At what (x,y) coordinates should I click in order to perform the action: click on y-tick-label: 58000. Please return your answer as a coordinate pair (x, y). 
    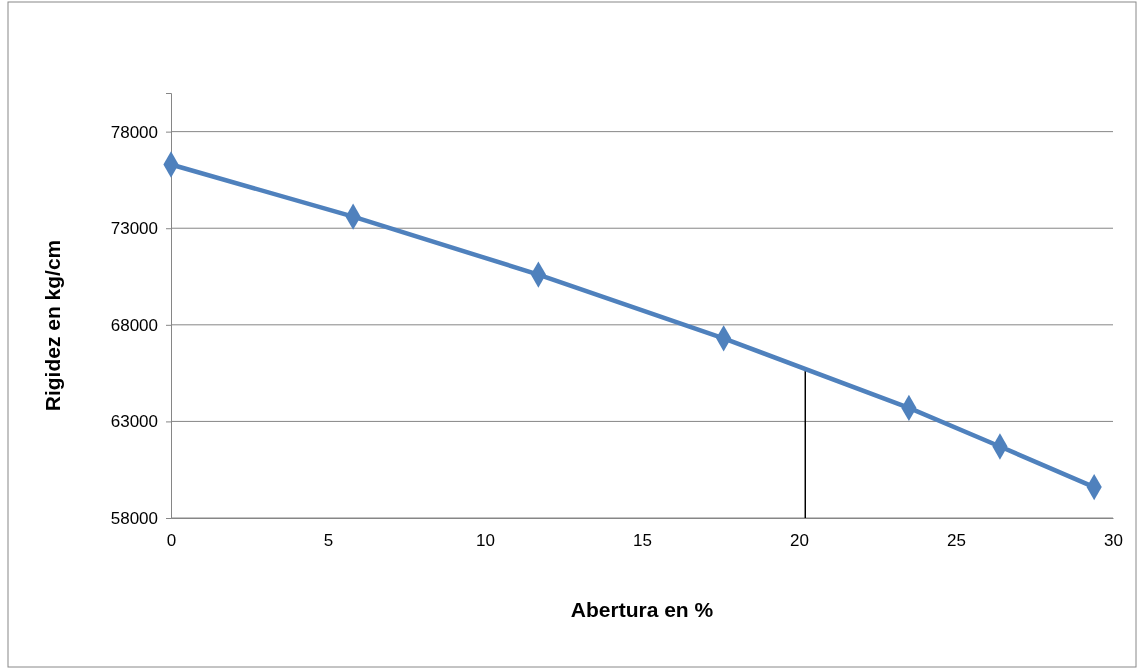
    Looking at the image, I should click on (134, 518).